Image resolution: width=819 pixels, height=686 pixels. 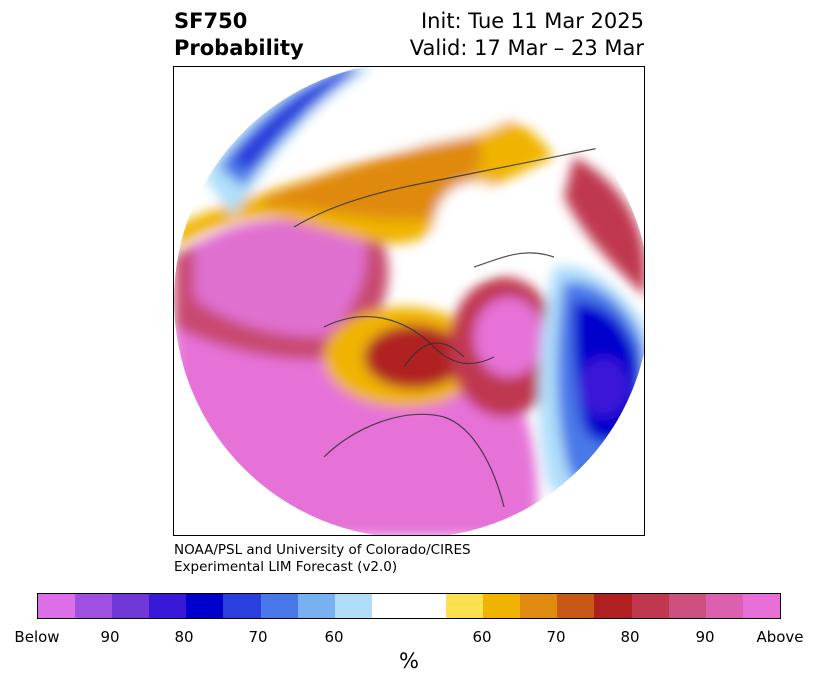 I want to click on title-field: Probability, so click(x=239, y=48).